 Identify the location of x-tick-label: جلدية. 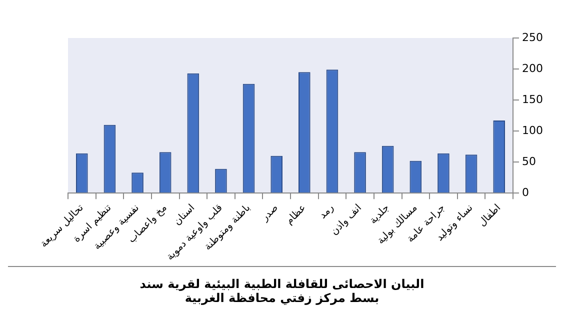
(380, 214).